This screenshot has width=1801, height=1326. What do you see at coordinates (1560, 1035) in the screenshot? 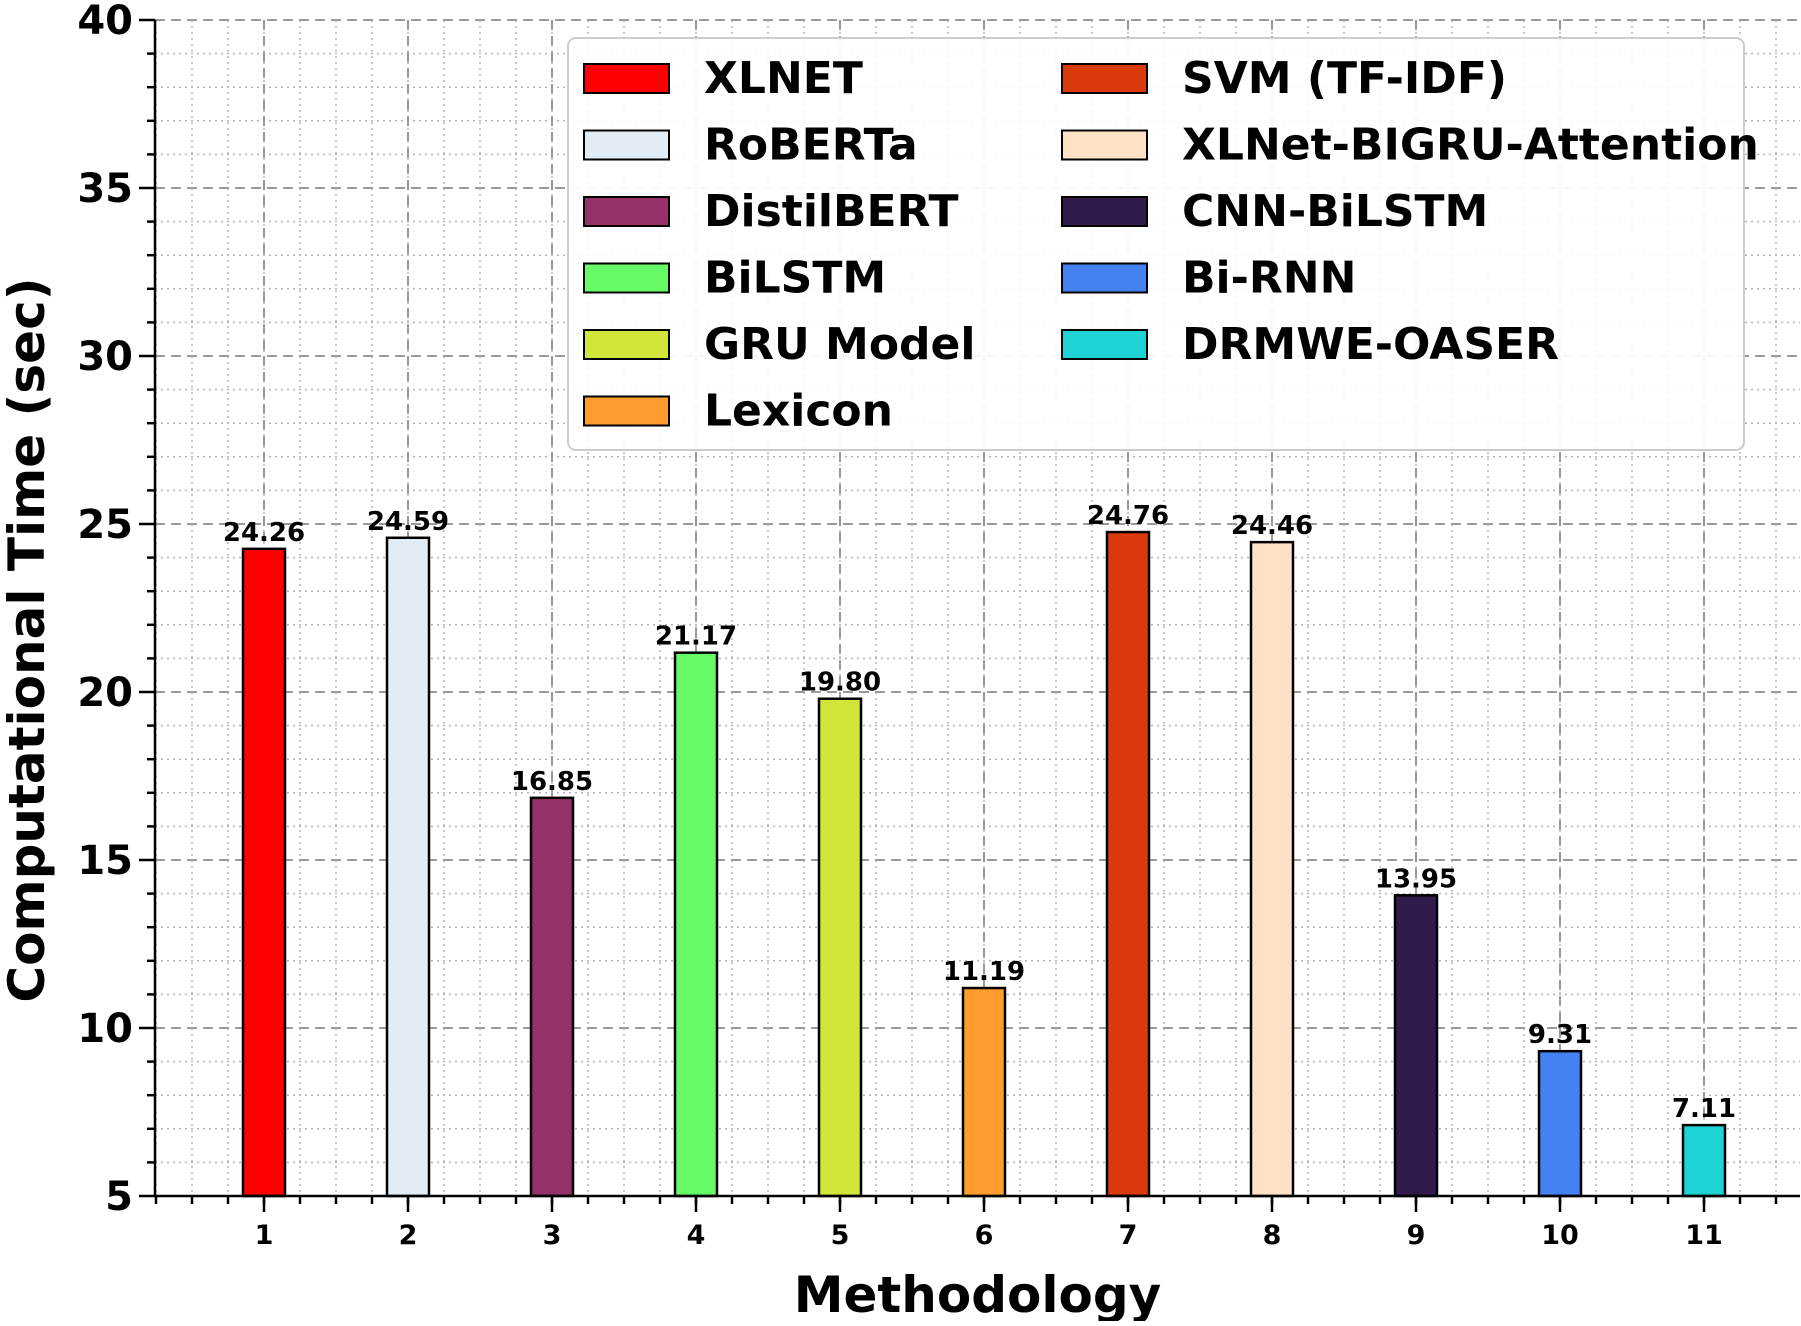
I see `bar-value-label: 9.31` at bounding box center [1560, 1035].